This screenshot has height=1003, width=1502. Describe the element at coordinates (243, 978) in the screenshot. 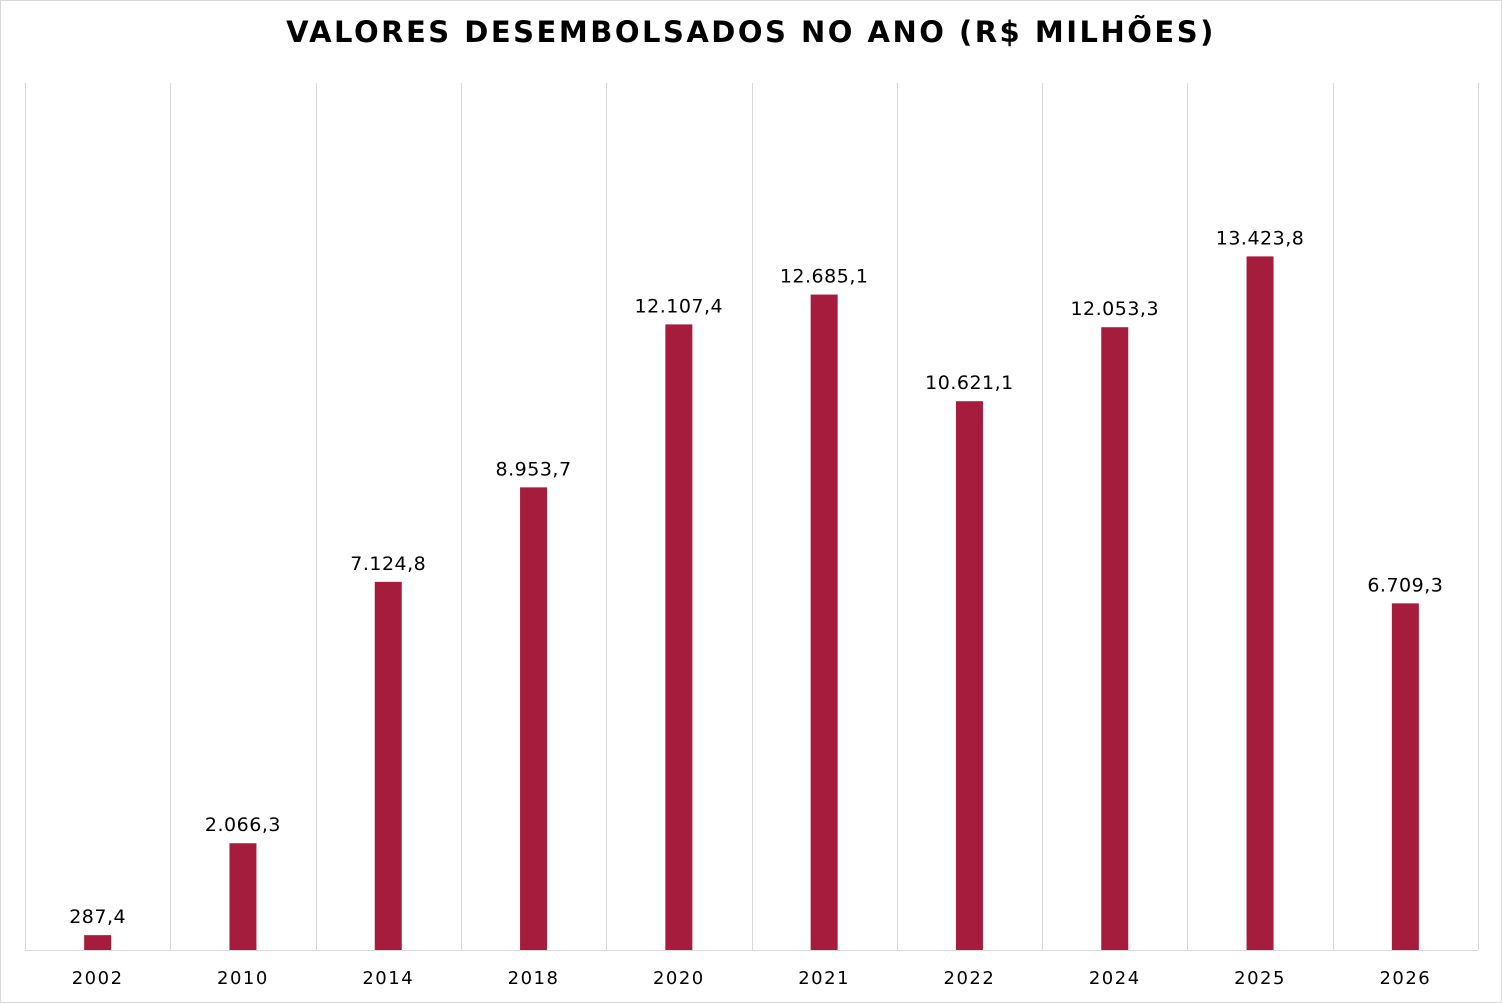

I see `x-tick-label-2010: 2010` at that location.